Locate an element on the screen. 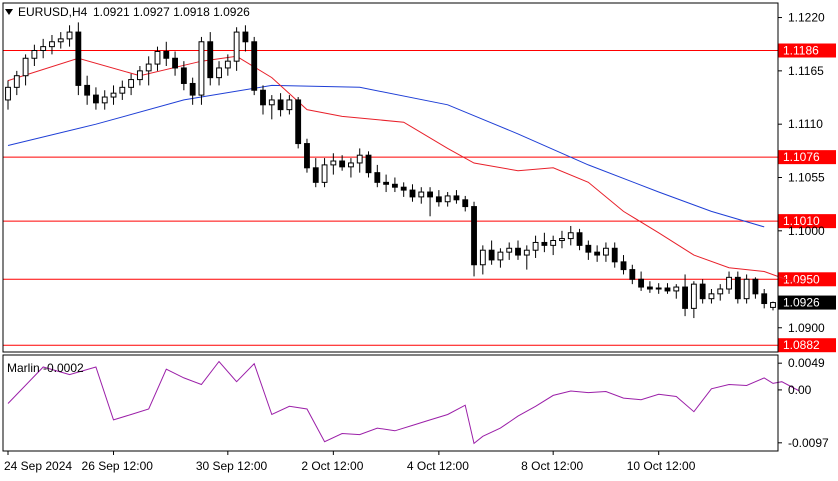  oscillator-title: Marlin -0.0002 is located at coordinates (45, 368).